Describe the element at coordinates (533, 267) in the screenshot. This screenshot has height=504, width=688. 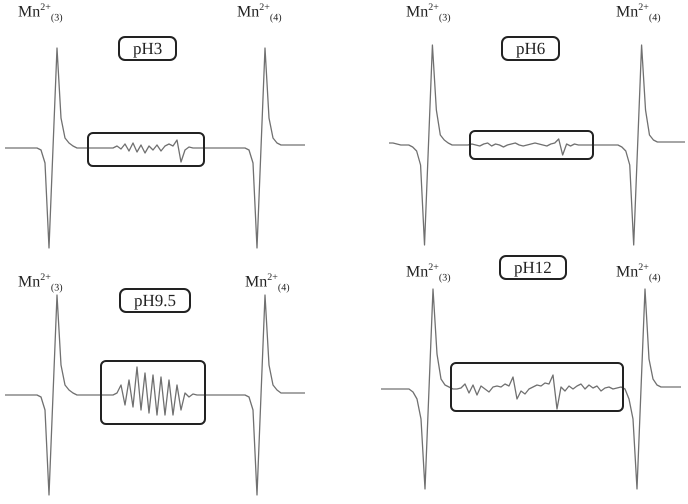
I see `chart-title: pH12` at that location.